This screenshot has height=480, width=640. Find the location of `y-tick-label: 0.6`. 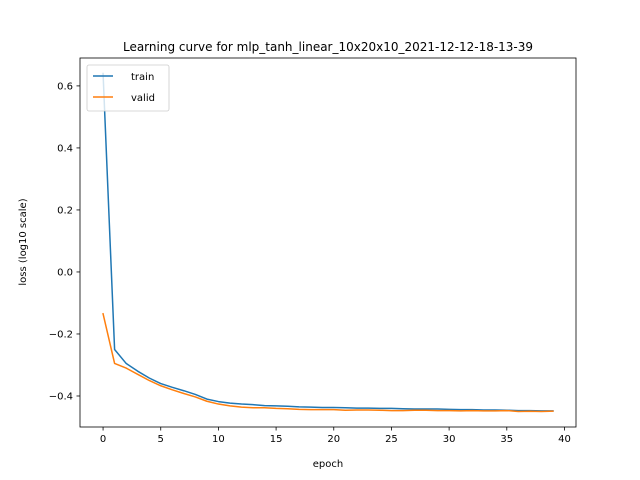

y-tick-label: 0.6 is located at coordinates (65, 86).